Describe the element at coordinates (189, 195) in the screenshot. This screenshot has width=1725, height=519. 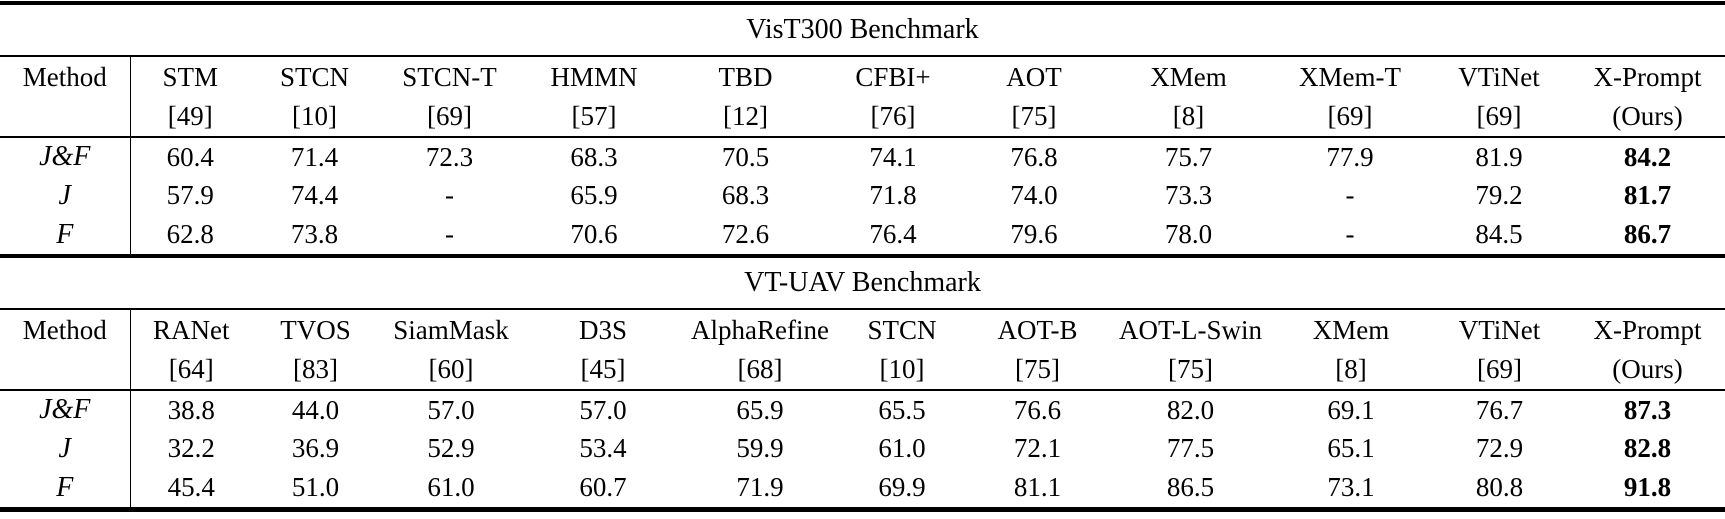
I see `value-cell: 57.9` at that location.